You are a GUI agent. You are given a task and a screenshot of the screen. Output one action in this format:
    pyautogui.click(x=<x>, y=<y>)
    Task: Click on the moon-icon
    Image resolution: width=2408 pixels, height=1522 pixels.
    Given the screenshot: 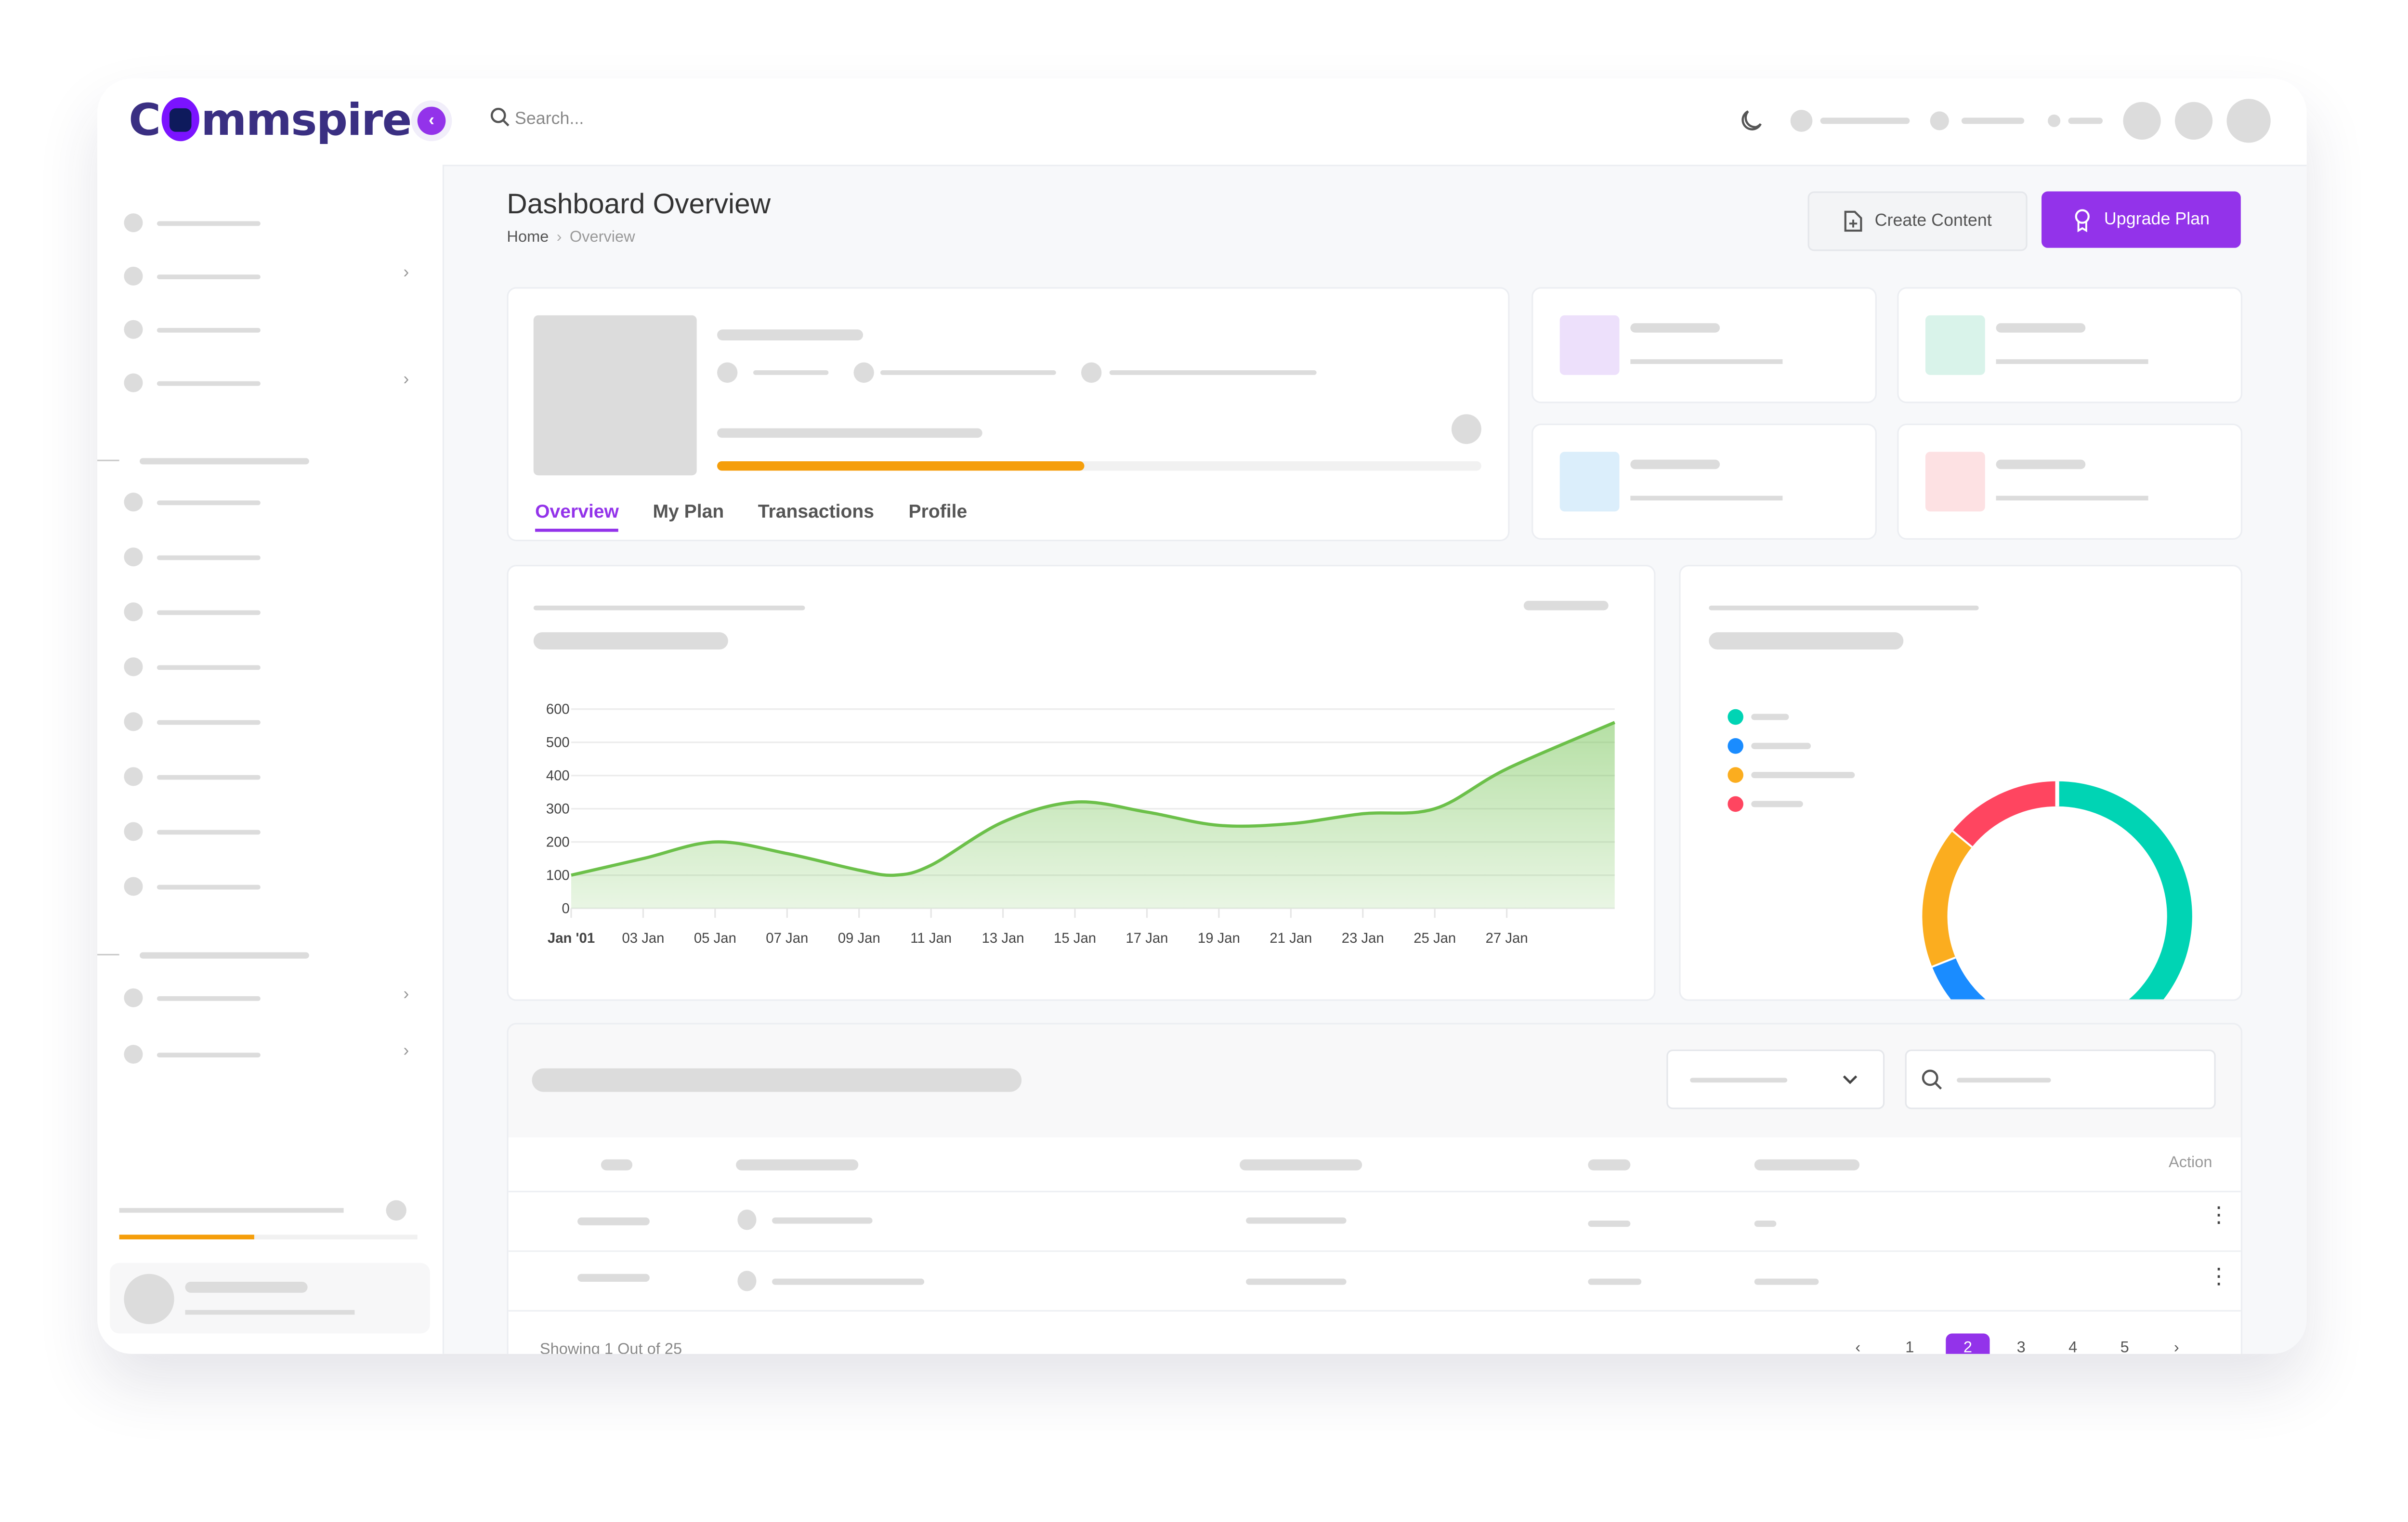 What is the action you would take?
    pyautogui.click(x=1751, y=121)
    